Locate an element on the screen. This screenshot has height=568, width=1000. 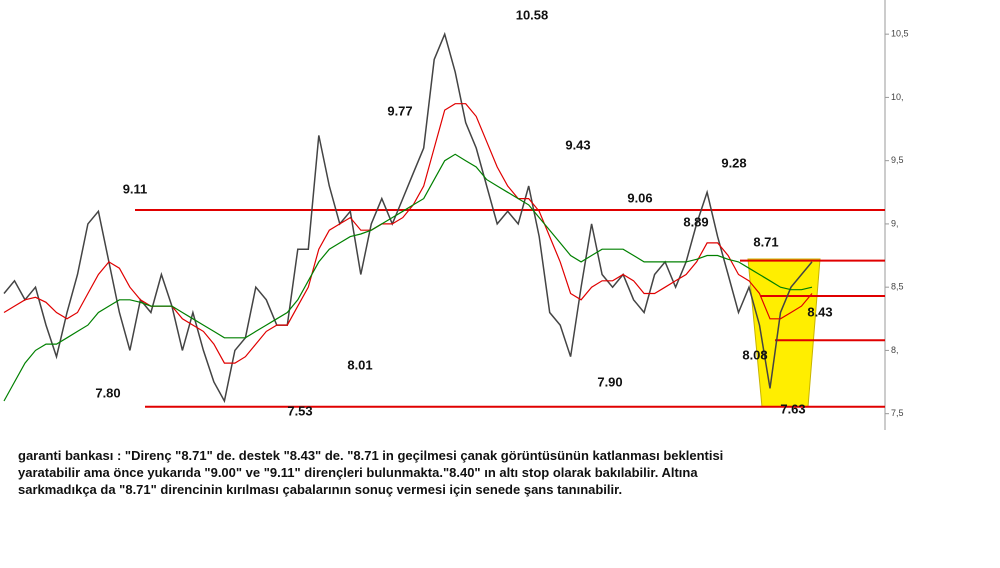
annotation: 7.63 is located at coordinates (792, 408).